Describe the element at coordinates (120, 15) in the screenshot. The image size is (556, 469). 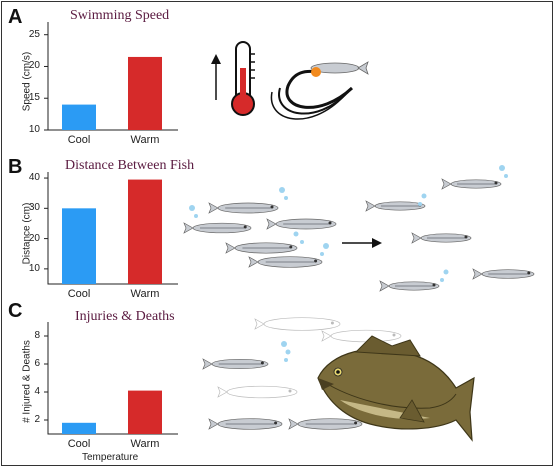
I see `panel-title-a: Swimming Speed` at that location.